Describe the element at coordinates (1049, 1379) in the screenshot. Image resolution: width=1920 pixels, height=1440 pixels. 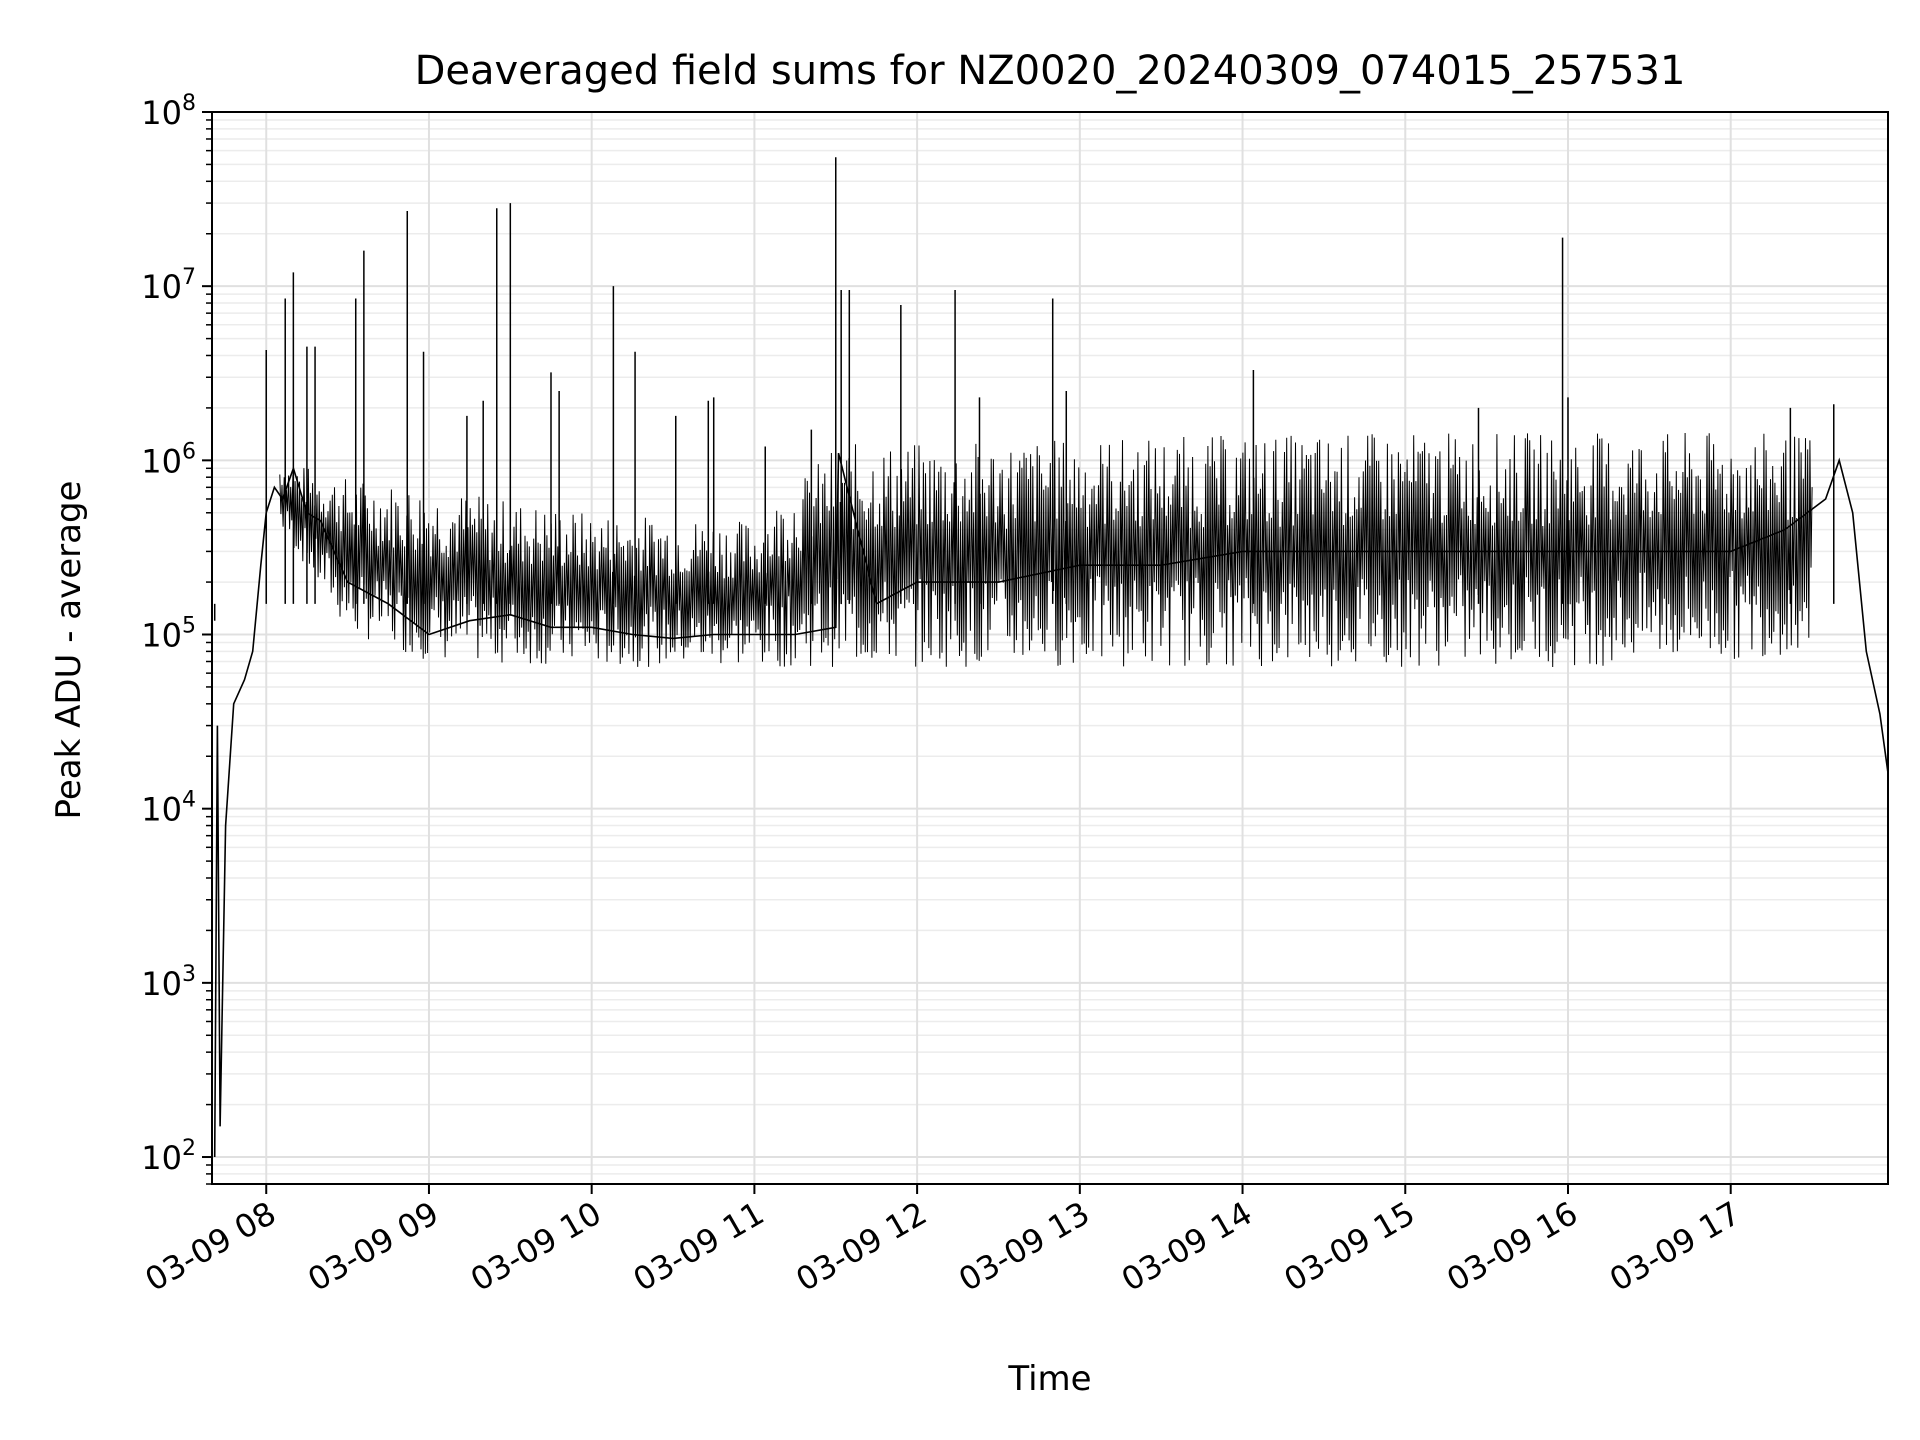
I see `x-axis-title: Time` at that location.